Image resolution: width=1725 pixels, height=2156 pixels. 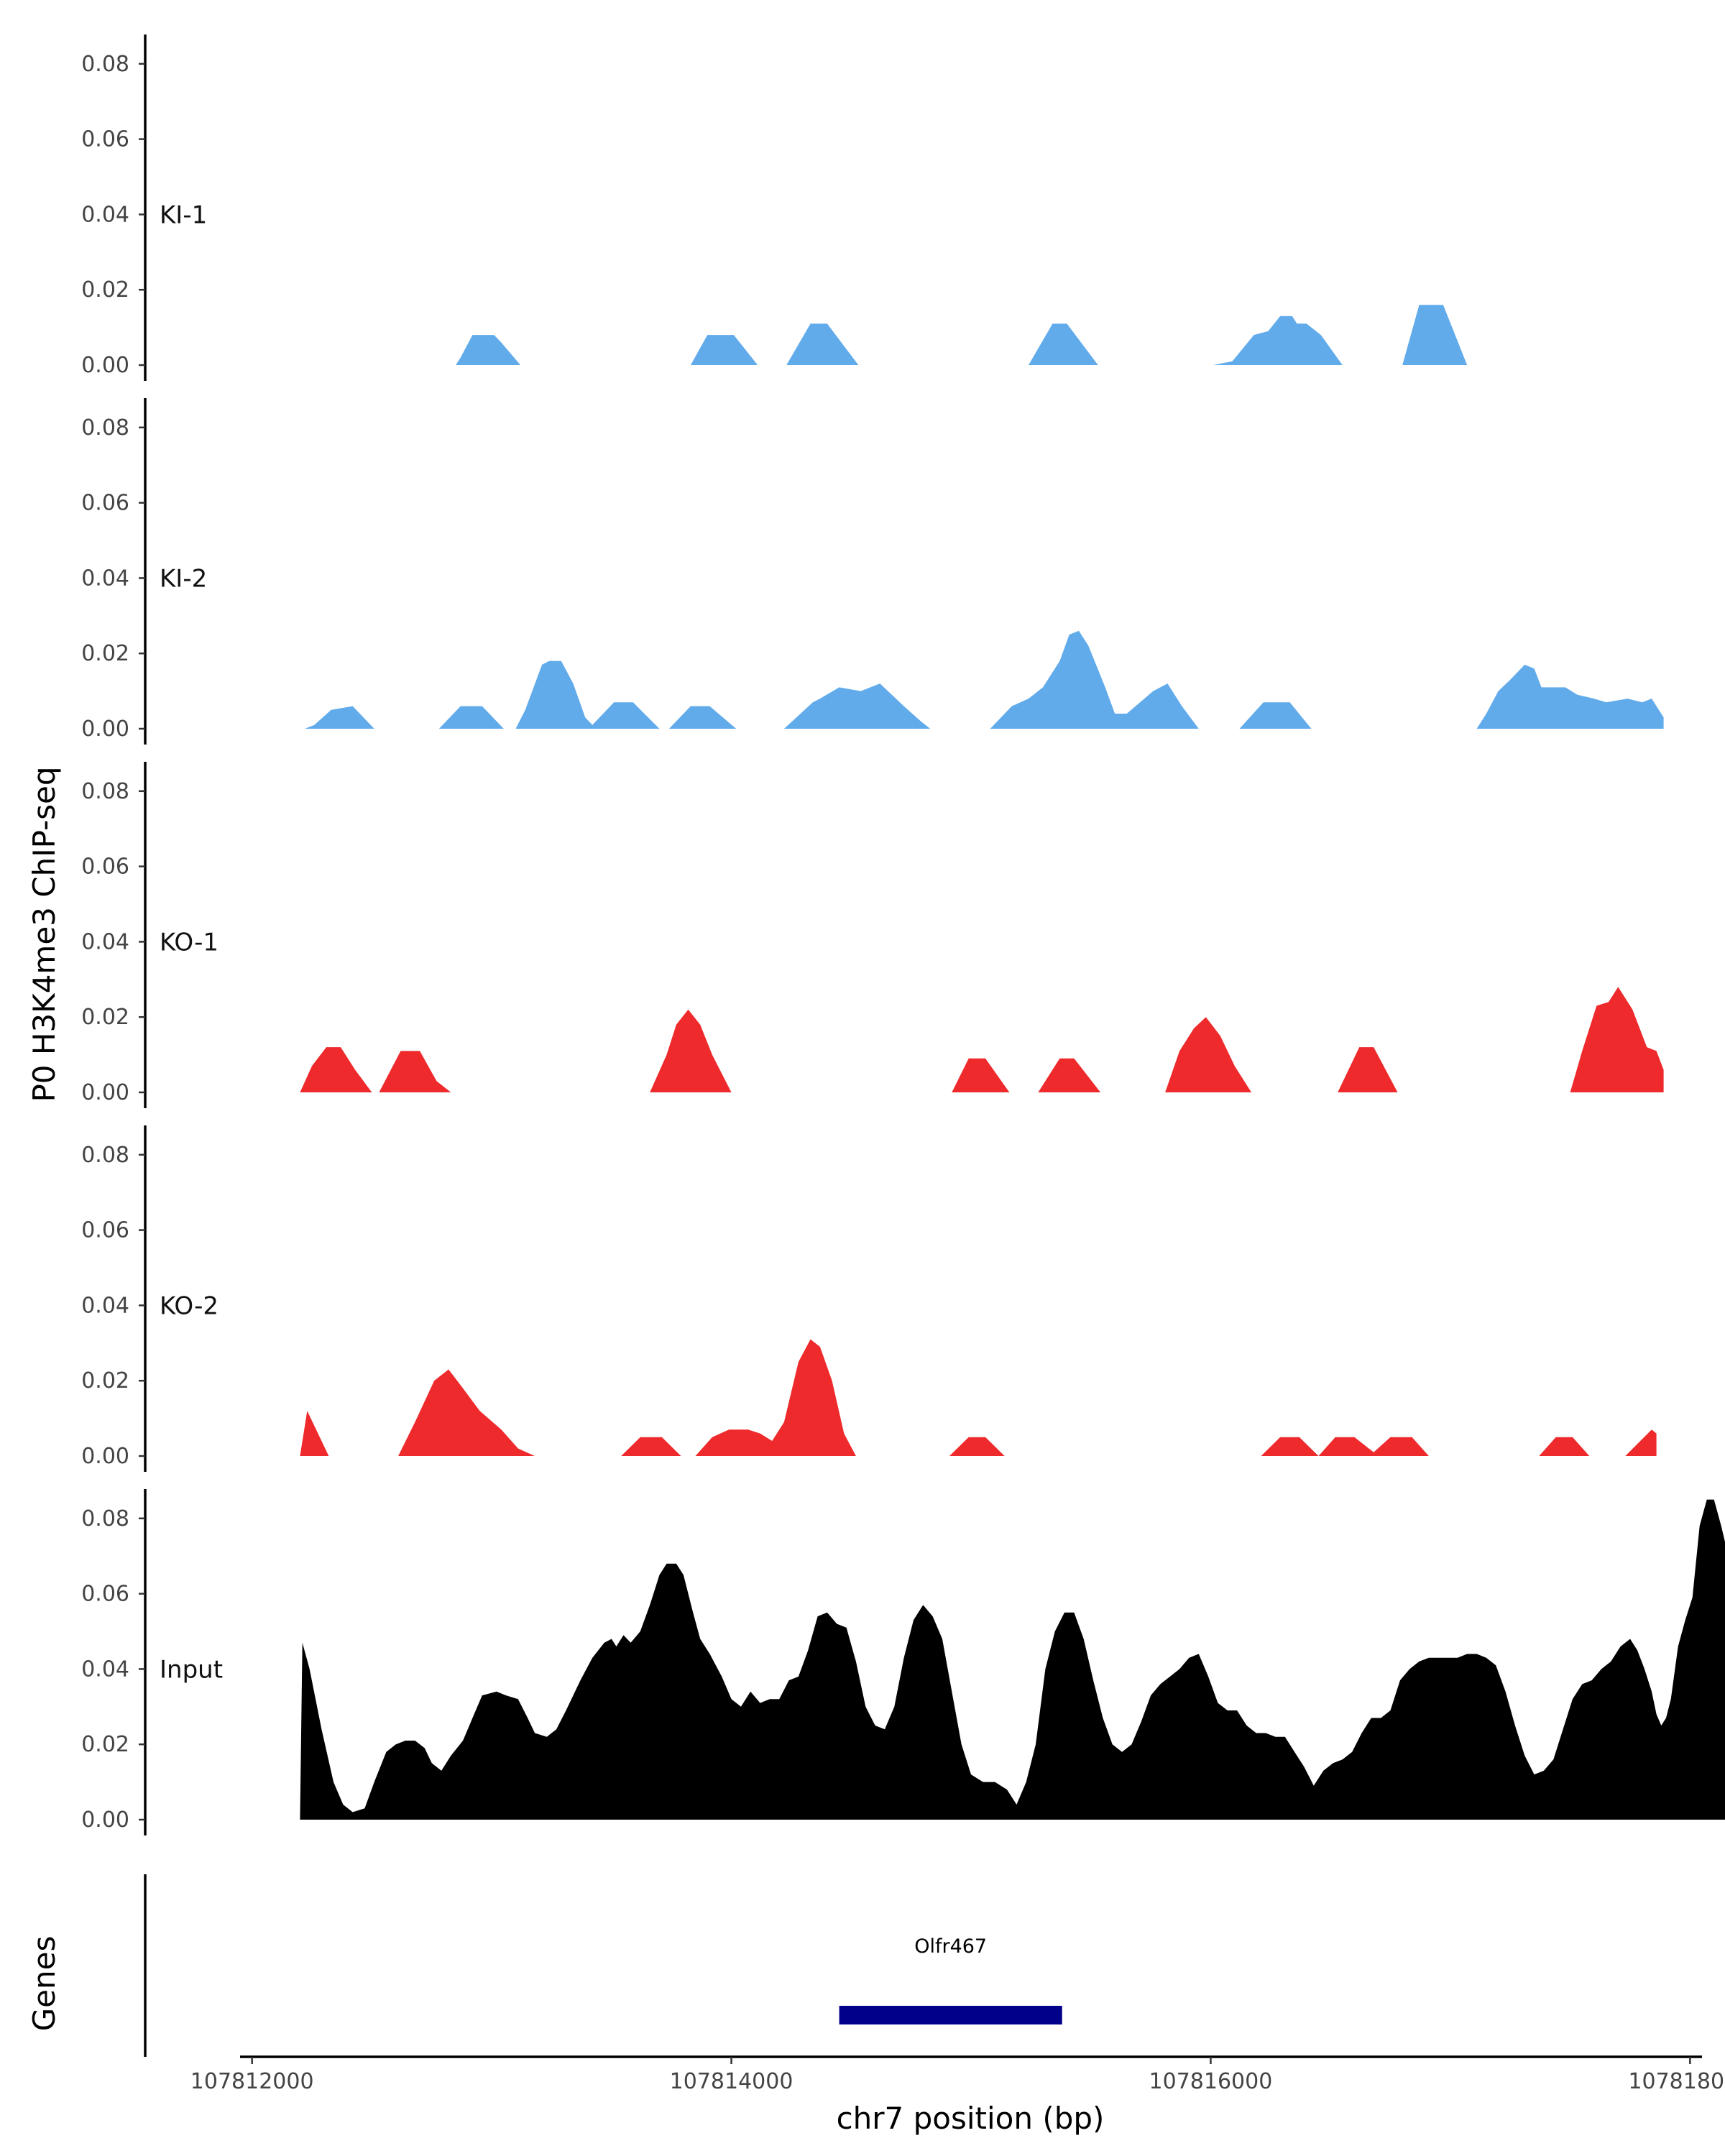 I want to click on track-ki-1: 0.00 0.02 0.04 0.06 0.08 KI-1, so click(x=774, y=208).